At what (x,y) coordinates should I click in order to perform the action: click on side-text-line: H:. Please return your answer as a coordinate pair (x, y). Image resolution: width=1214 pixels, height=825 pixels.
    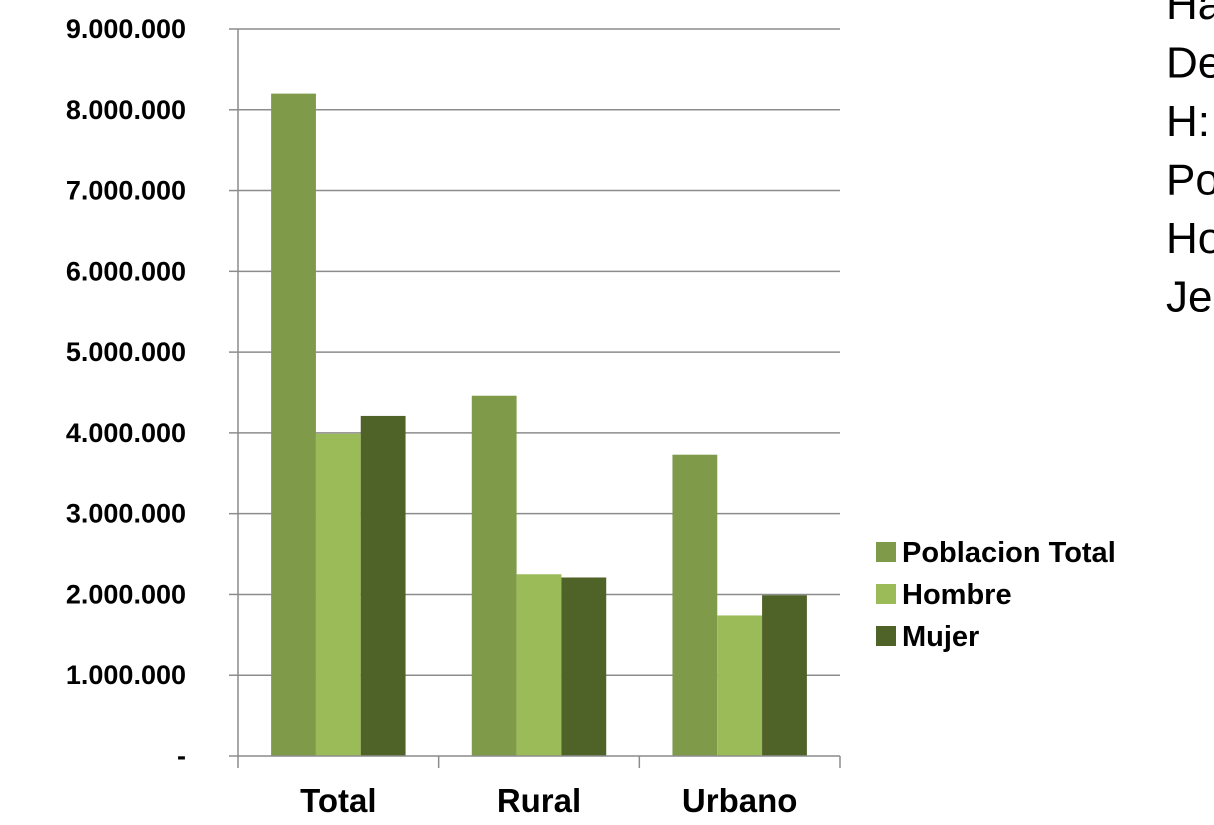
    Looking at the image, I should click on (1188, 121).